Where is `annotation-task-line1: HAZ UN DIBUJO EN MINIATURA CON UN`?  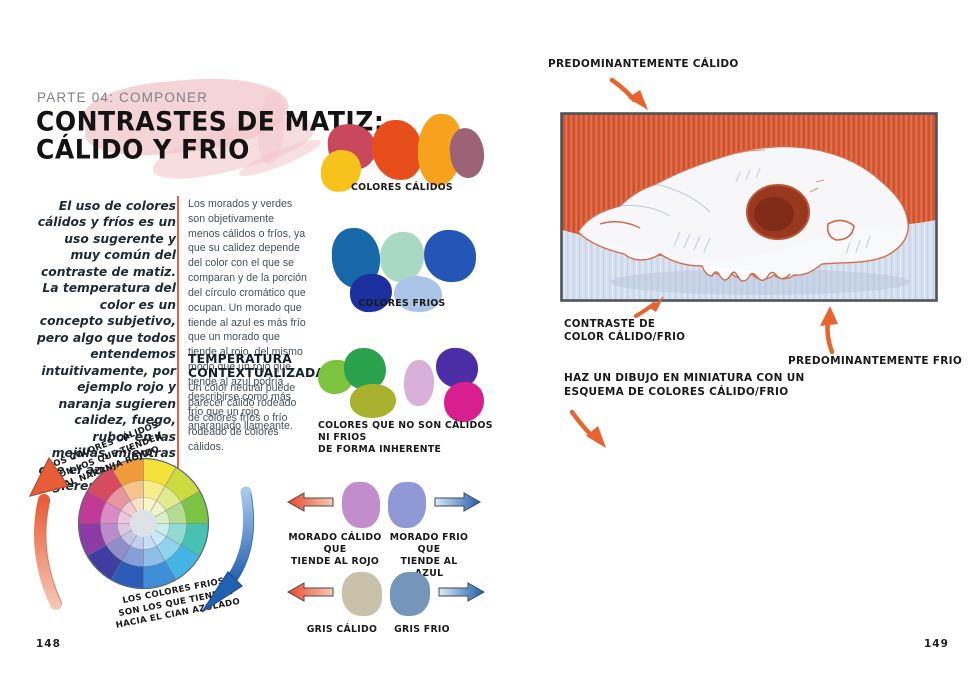
annotation-task-line1: HAZ UN DIBUJO EN MINIATURA CON UN is located at coordinates (684, 378).